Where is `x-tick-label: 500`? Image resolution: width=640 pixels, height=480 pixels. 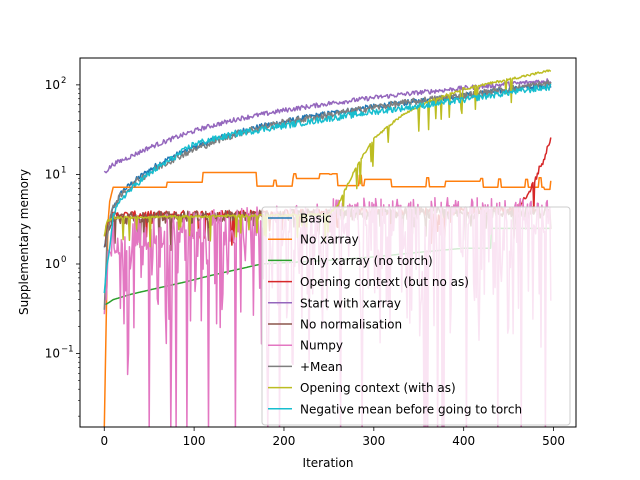
x-tick-label: 500 is located at coordinates (553, 441).